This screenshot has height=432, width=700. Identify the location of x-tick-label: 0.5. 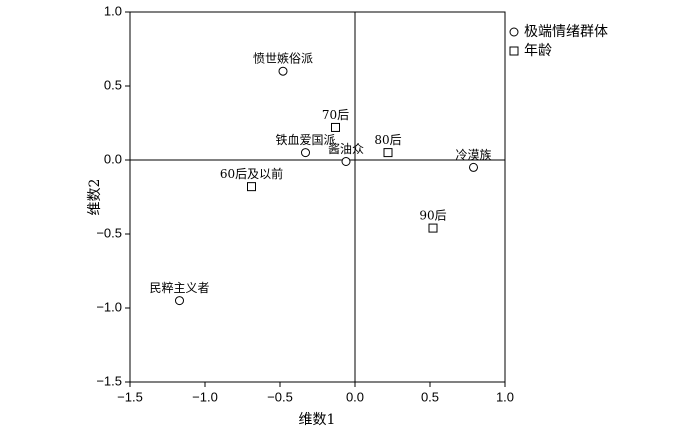
(430, 396).